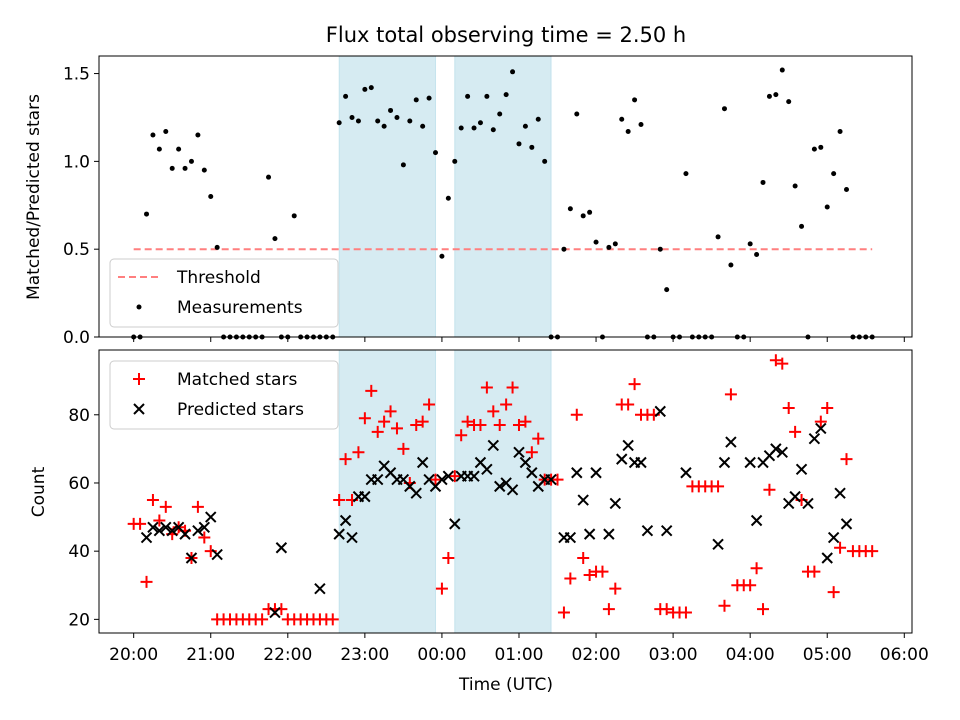  Describe the element at coordinates (506, 35) in the screenshot. I see `chart-title: Flux total observing time = 2.50 h` at that location.